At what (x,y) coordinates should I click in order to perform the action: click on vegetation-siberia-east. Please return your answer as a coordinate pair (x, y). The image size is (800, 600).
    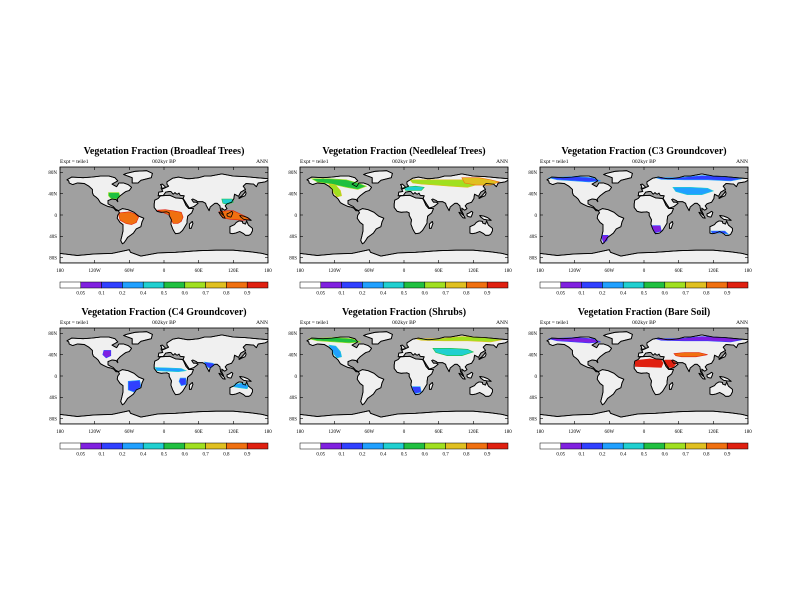
    Looking at the image, I should click on (481, 181).